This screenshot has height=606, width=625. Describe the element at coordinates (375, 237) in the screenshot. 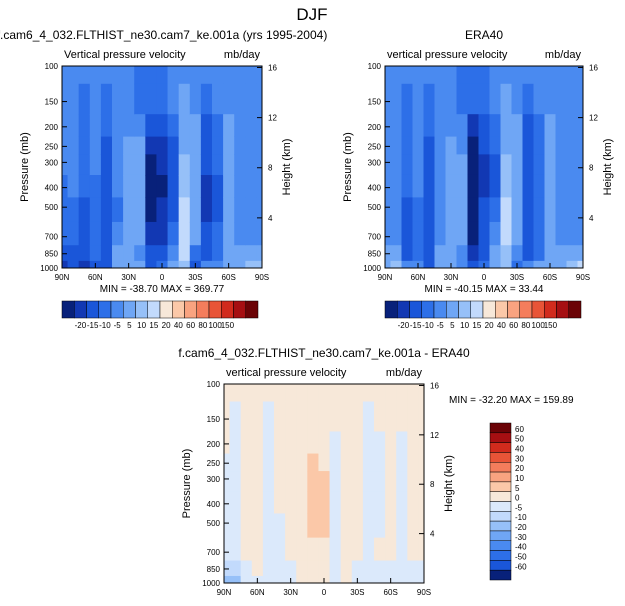

I see `obs-ytick-label: 700` at that location.